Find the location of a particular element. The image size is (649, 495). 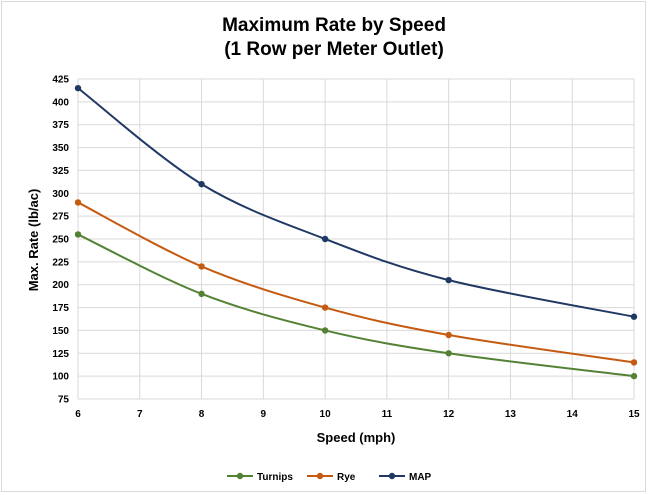

y-tick-label: 275 is located at coordinates (60, 217).